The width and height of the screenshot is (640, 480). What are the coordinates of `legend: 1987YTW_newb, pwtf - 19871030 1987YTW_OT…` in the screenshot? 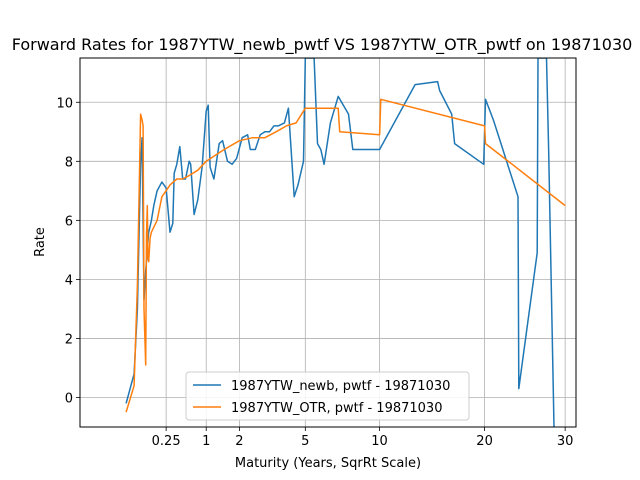 It's located at (327, 396).